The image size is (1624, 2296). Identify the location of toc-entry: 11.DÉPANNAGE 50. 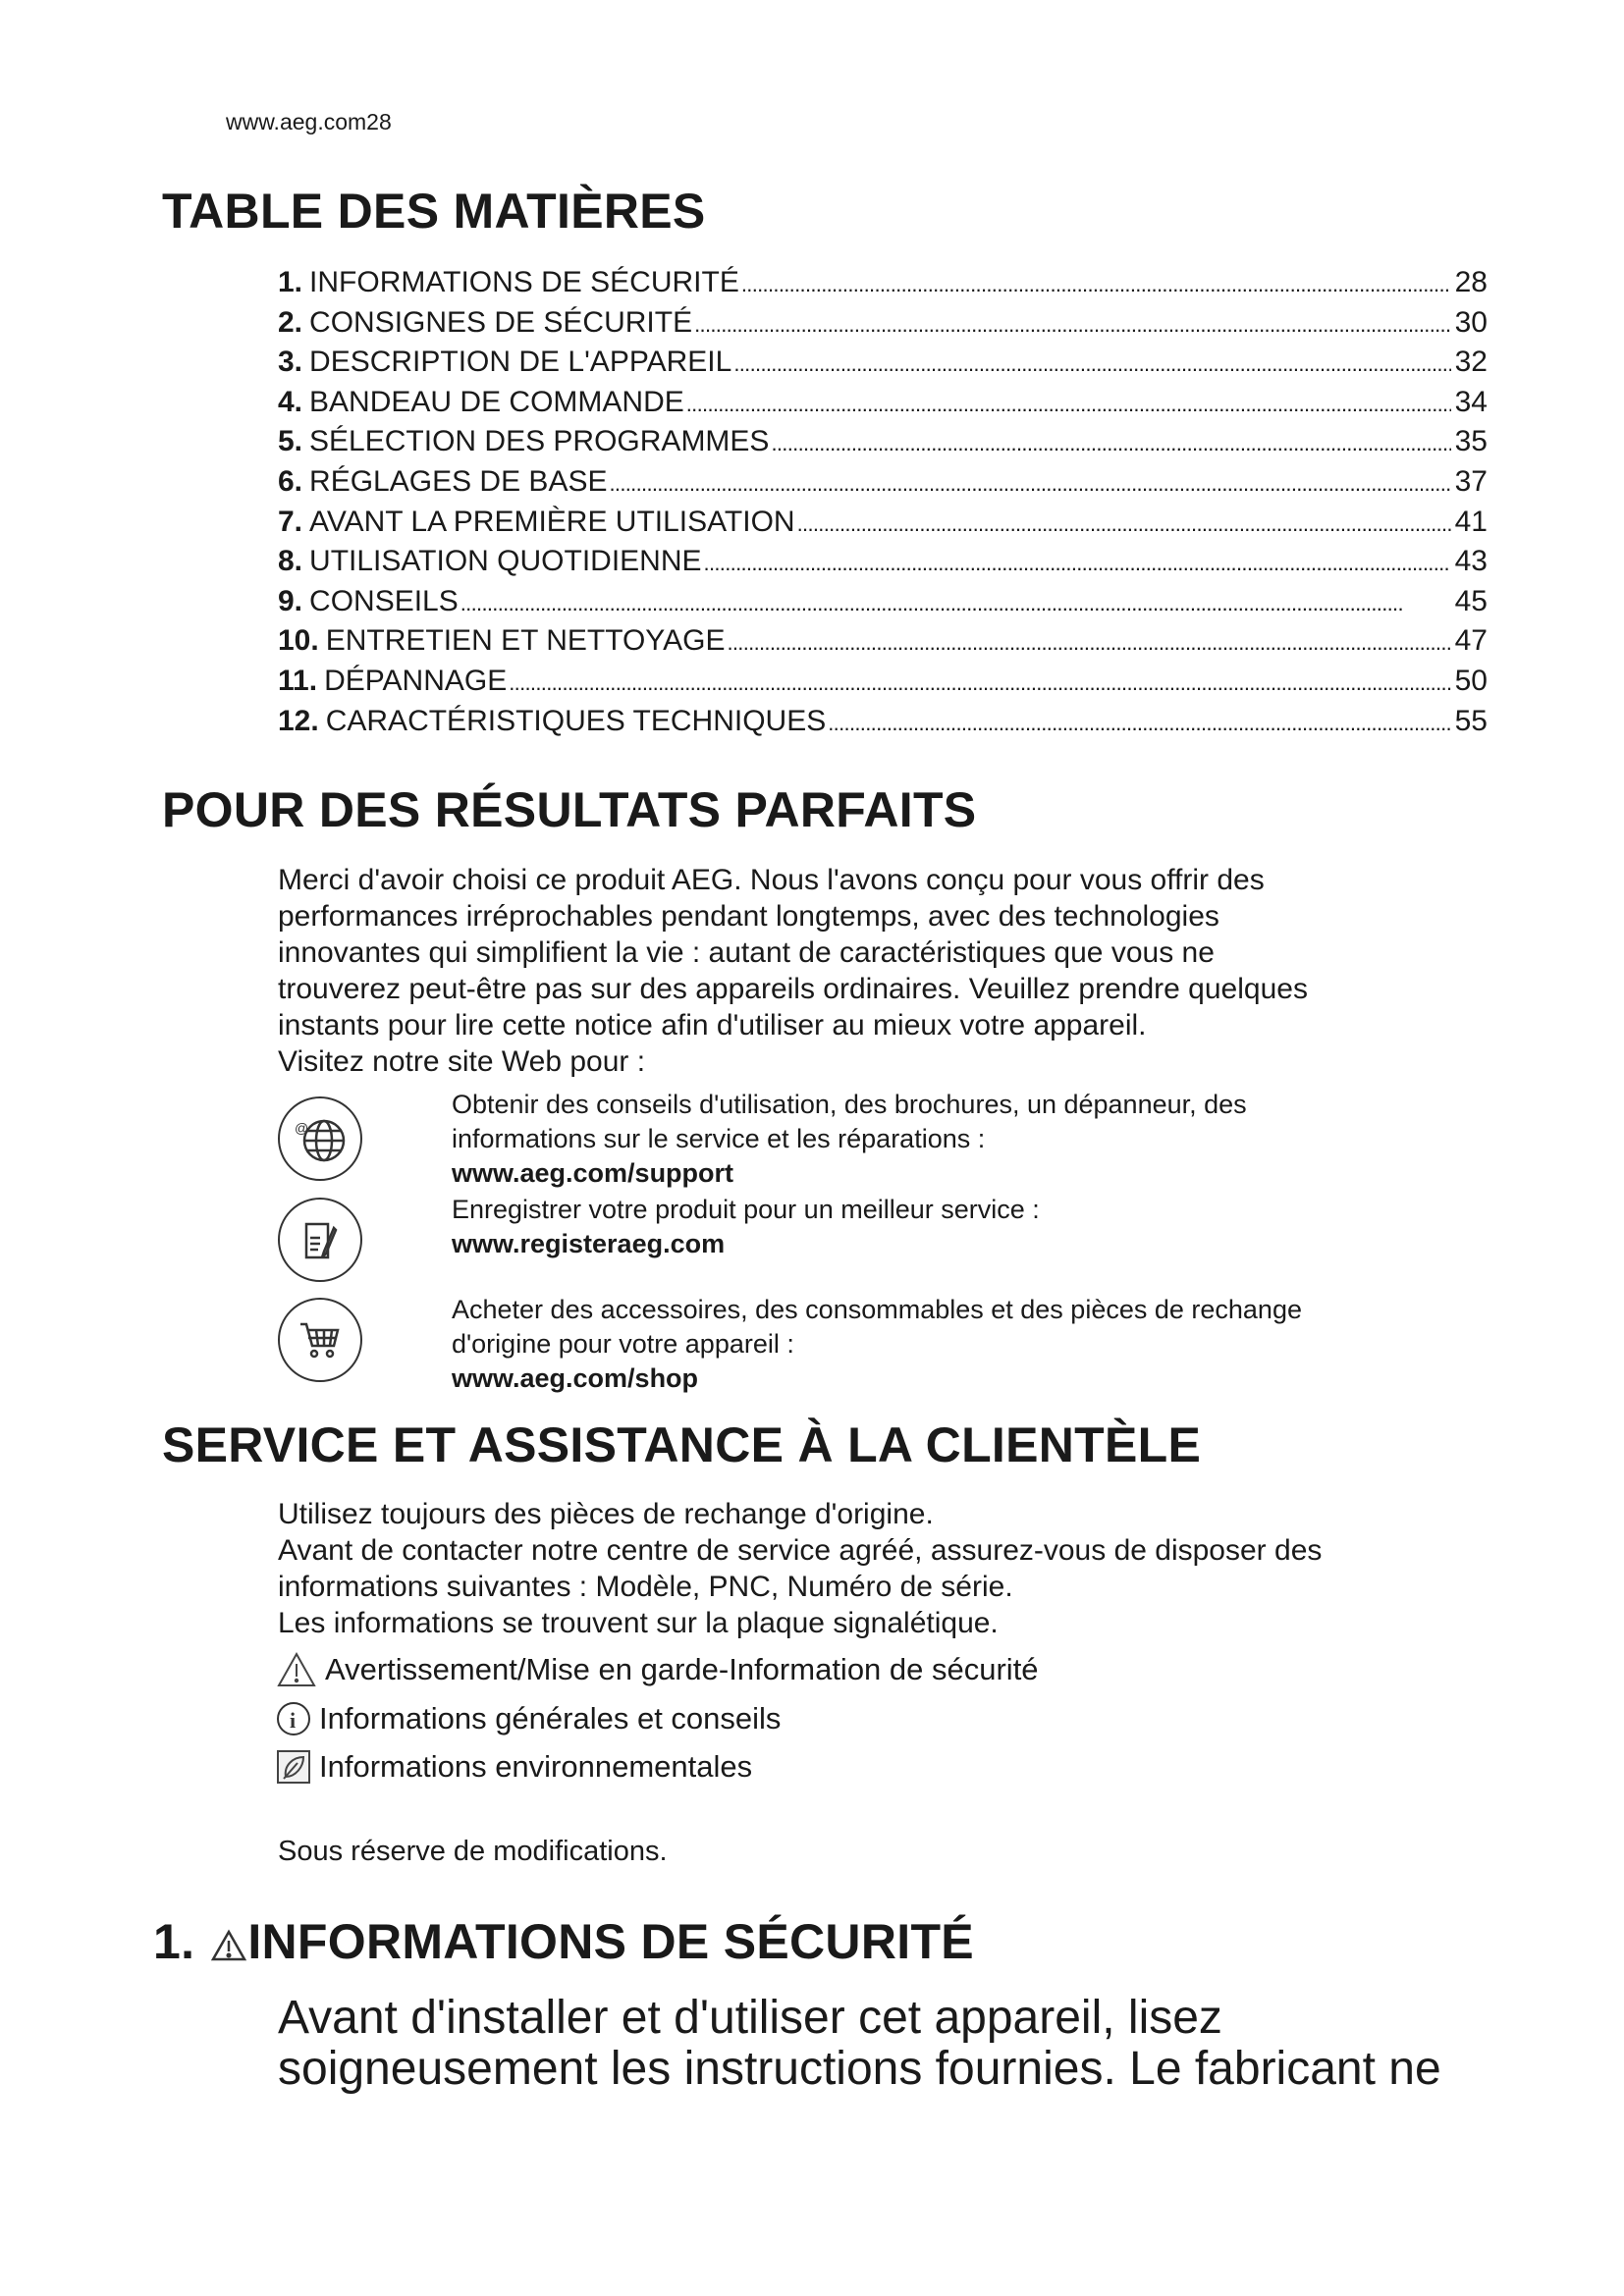
(883, 682).